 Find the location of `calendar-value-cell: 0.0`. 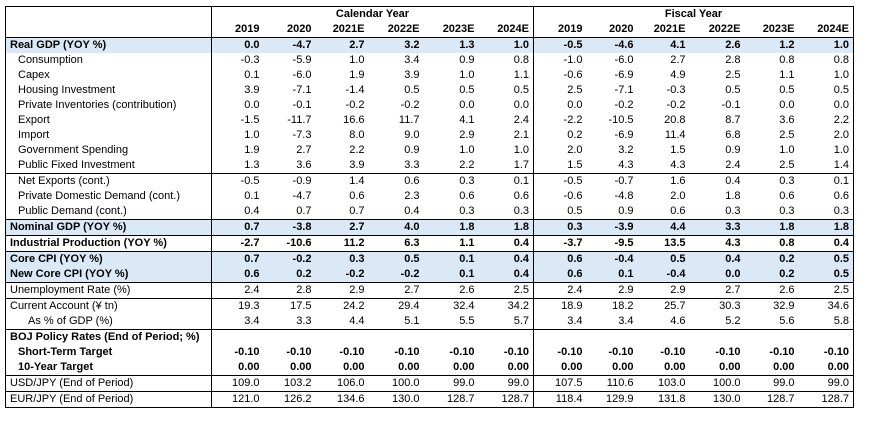

calendar-value-cell: 0.0 is located at coordinates (521, 105).